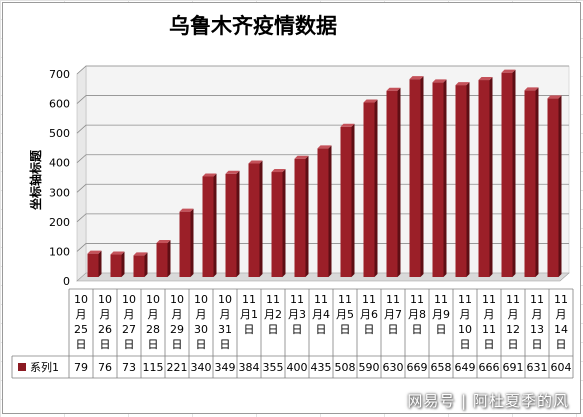  Describe the element at coordinates (59, 163) in the screenshot. I see `y-tick-label: 400` at that location.